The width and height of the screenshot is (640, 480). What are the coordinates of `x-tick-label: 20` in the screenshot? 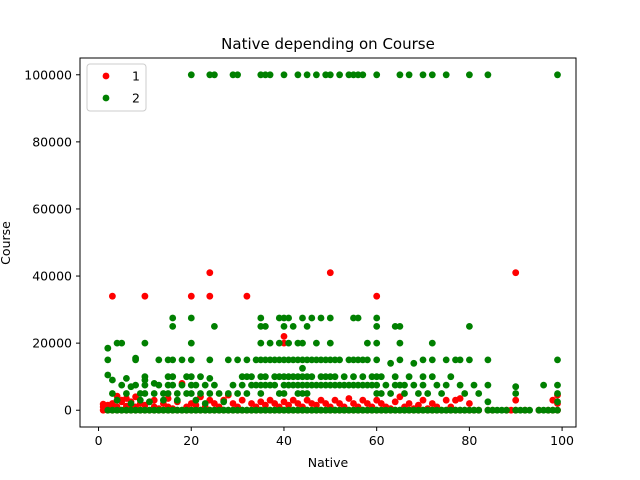 It's located at (191, 440).